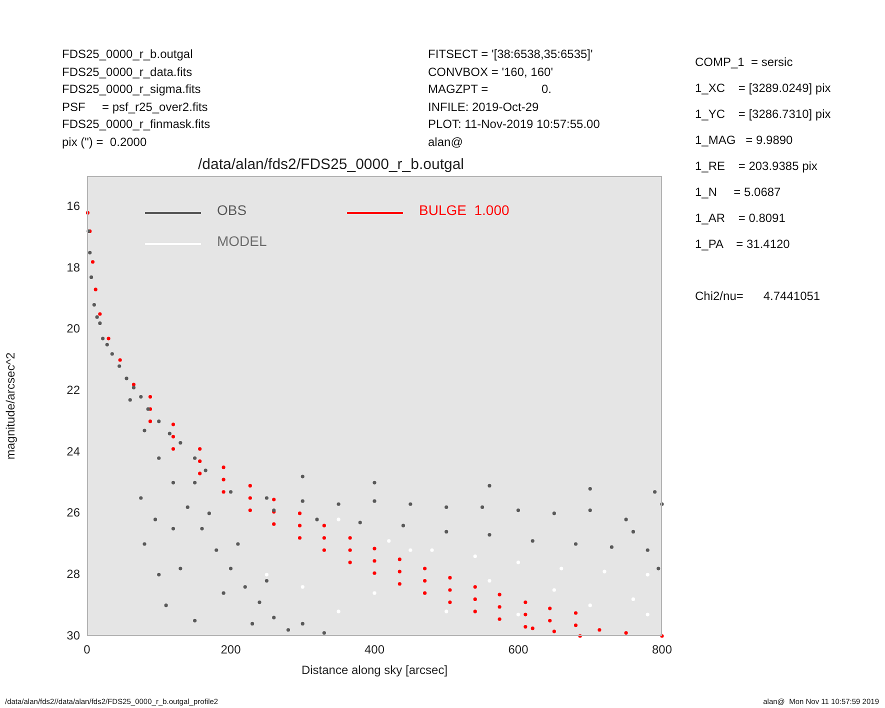 Image resolution: width=885 pixels, height=708 pixels. I want to click on y-tick-label: 24, so click(73, 451).